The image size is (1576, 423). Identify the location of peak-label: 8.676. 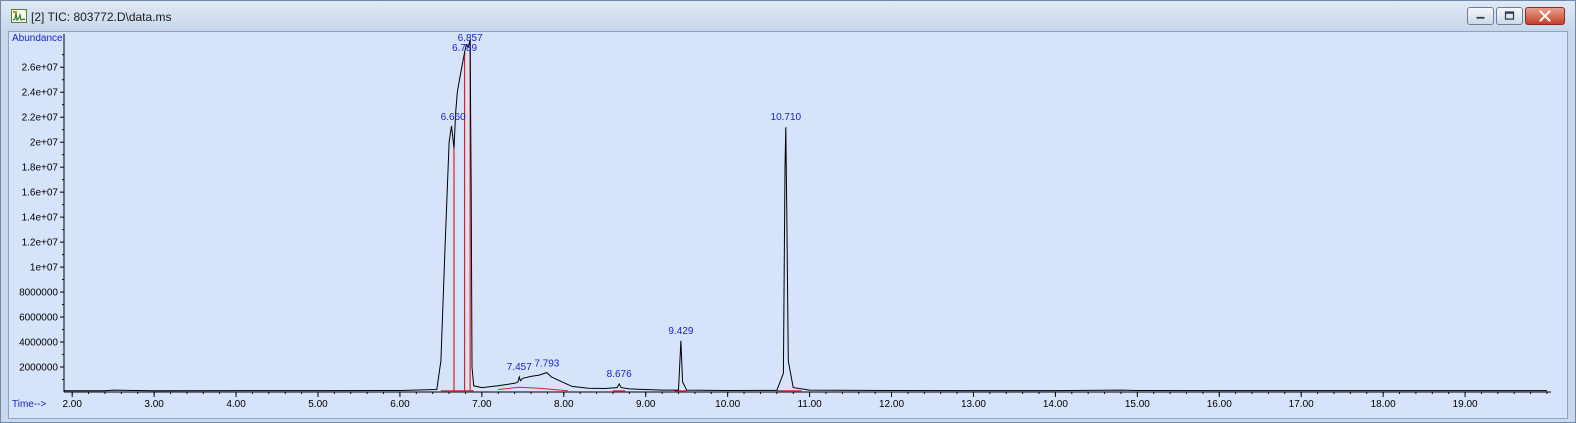
(619, 374).